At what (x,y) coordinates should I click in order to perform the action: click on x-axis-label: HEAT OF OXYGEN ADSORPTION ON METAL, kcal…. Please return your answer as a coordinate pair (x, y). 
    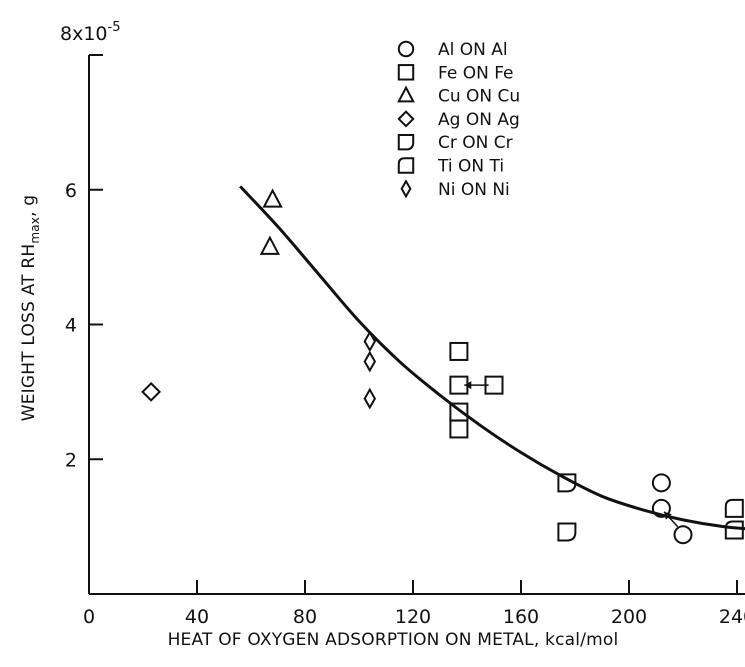
    Looking at the image, I should click on (393, 640).